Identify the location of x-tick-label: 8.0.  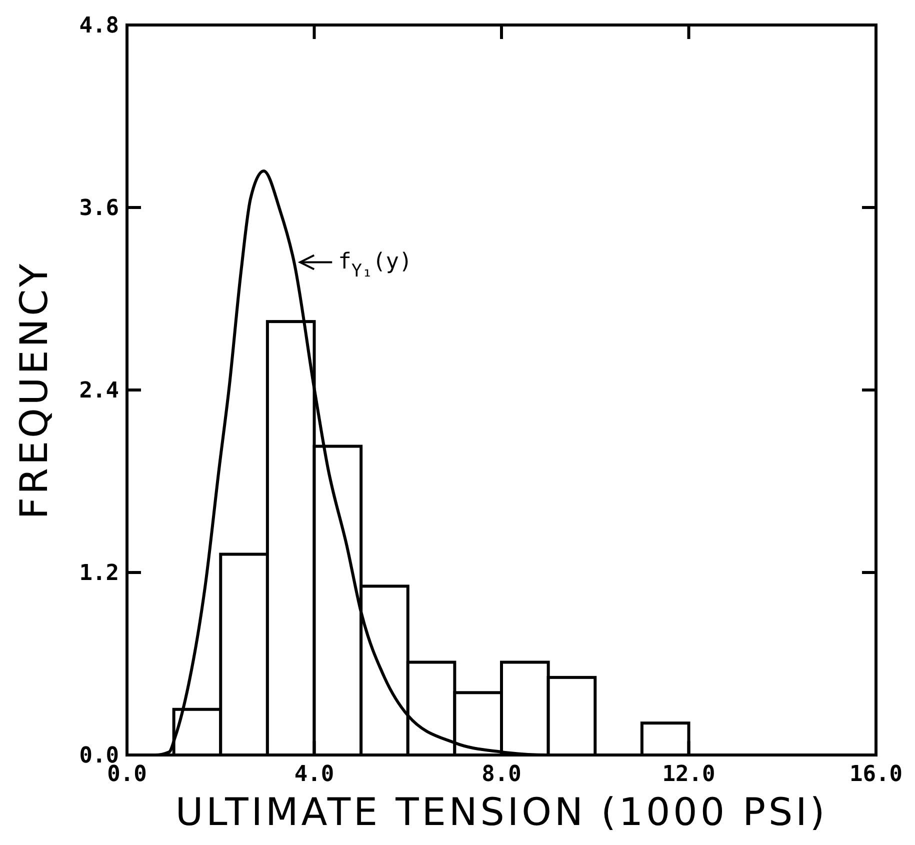
(502, 774).